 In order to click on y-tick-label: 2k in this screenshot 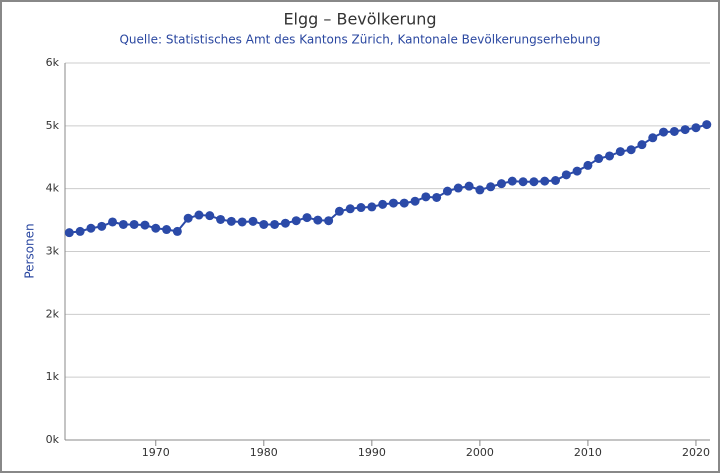, I will do `click(53, 313)`.